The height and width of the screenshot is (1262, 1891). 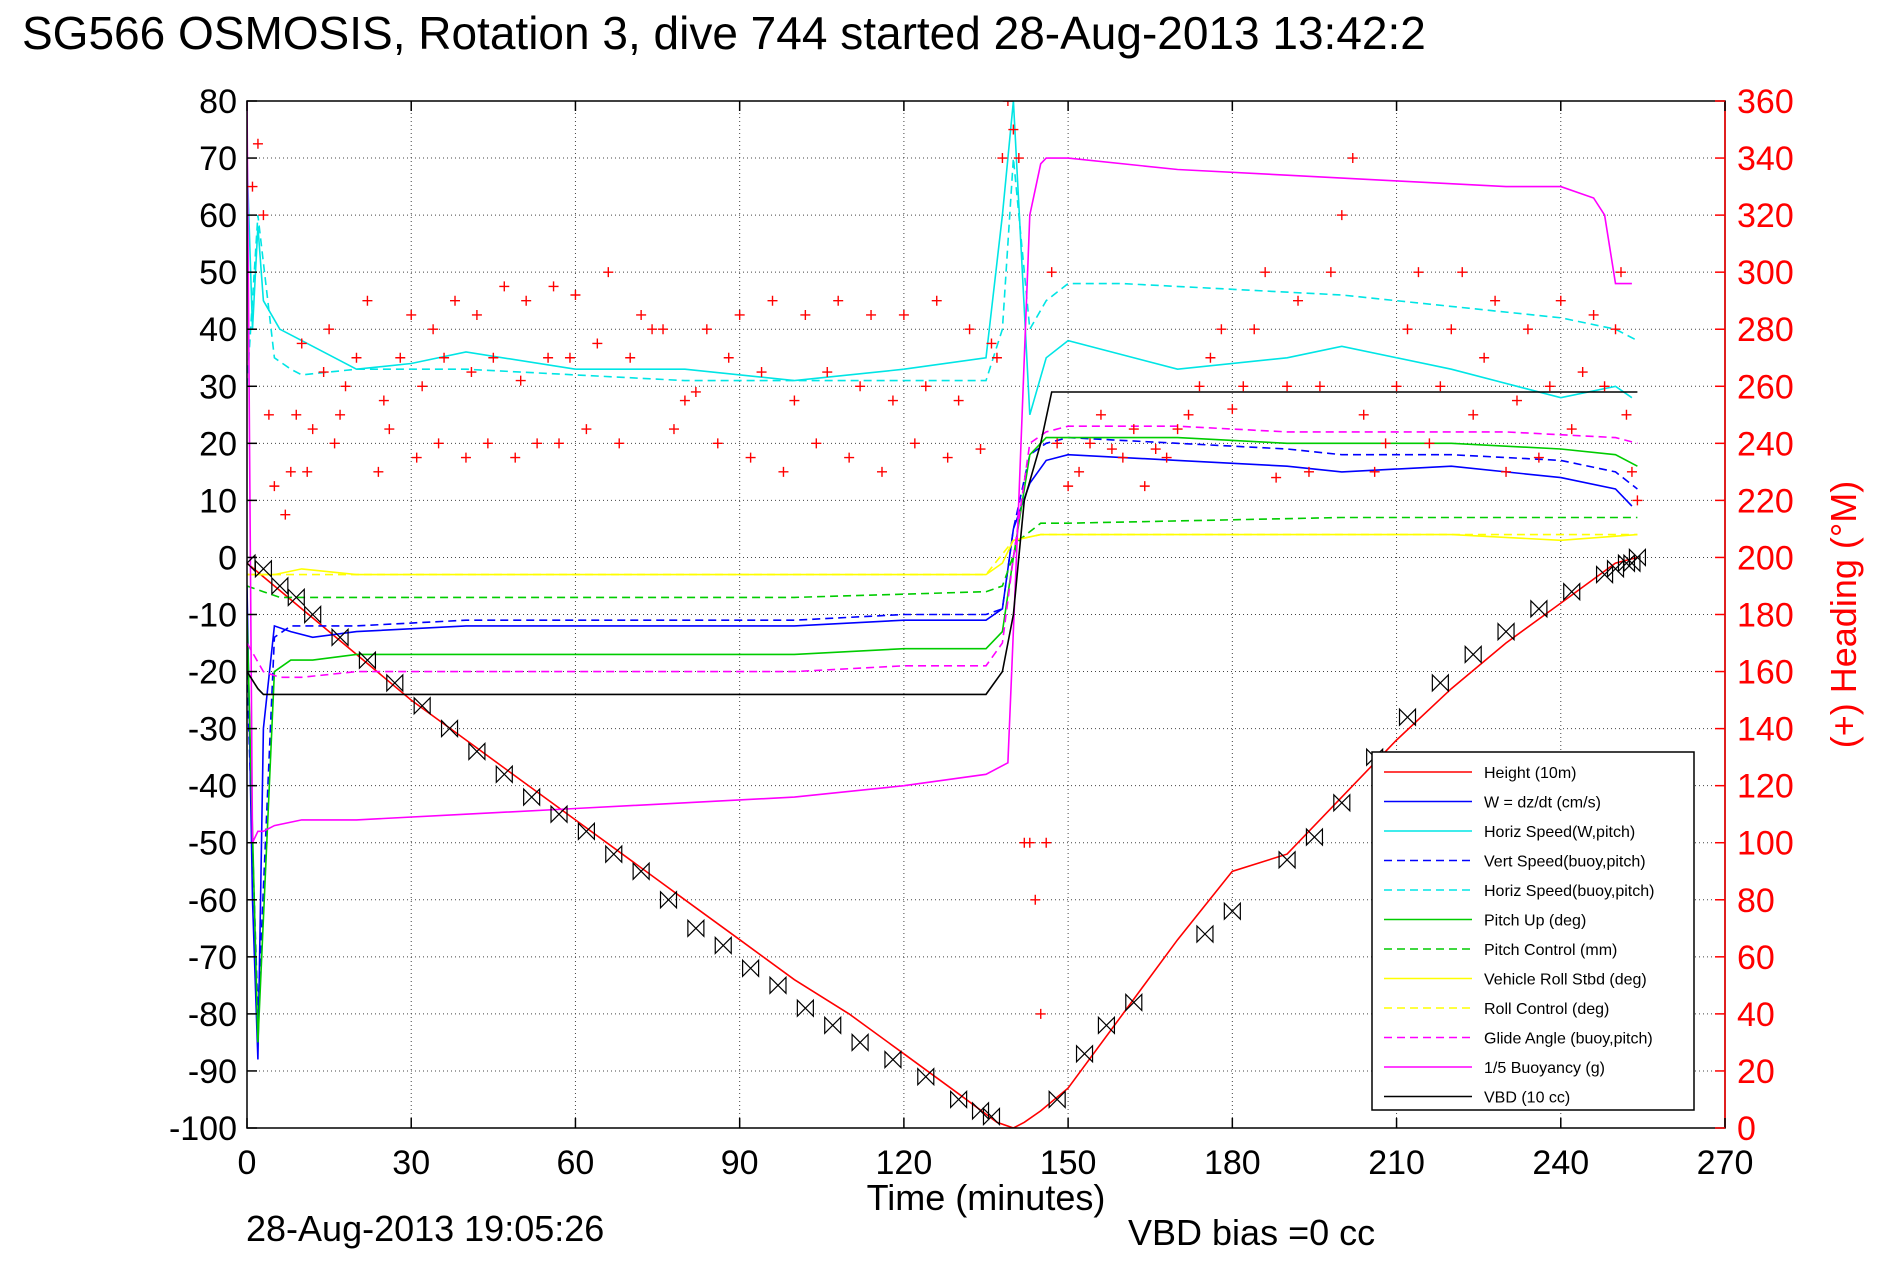 What do you see at coordinates (425, 1228) in the screenshot?
I see `timestamp: 28-Aug-2013 19:05:26` at bounding box center [425, 1228].